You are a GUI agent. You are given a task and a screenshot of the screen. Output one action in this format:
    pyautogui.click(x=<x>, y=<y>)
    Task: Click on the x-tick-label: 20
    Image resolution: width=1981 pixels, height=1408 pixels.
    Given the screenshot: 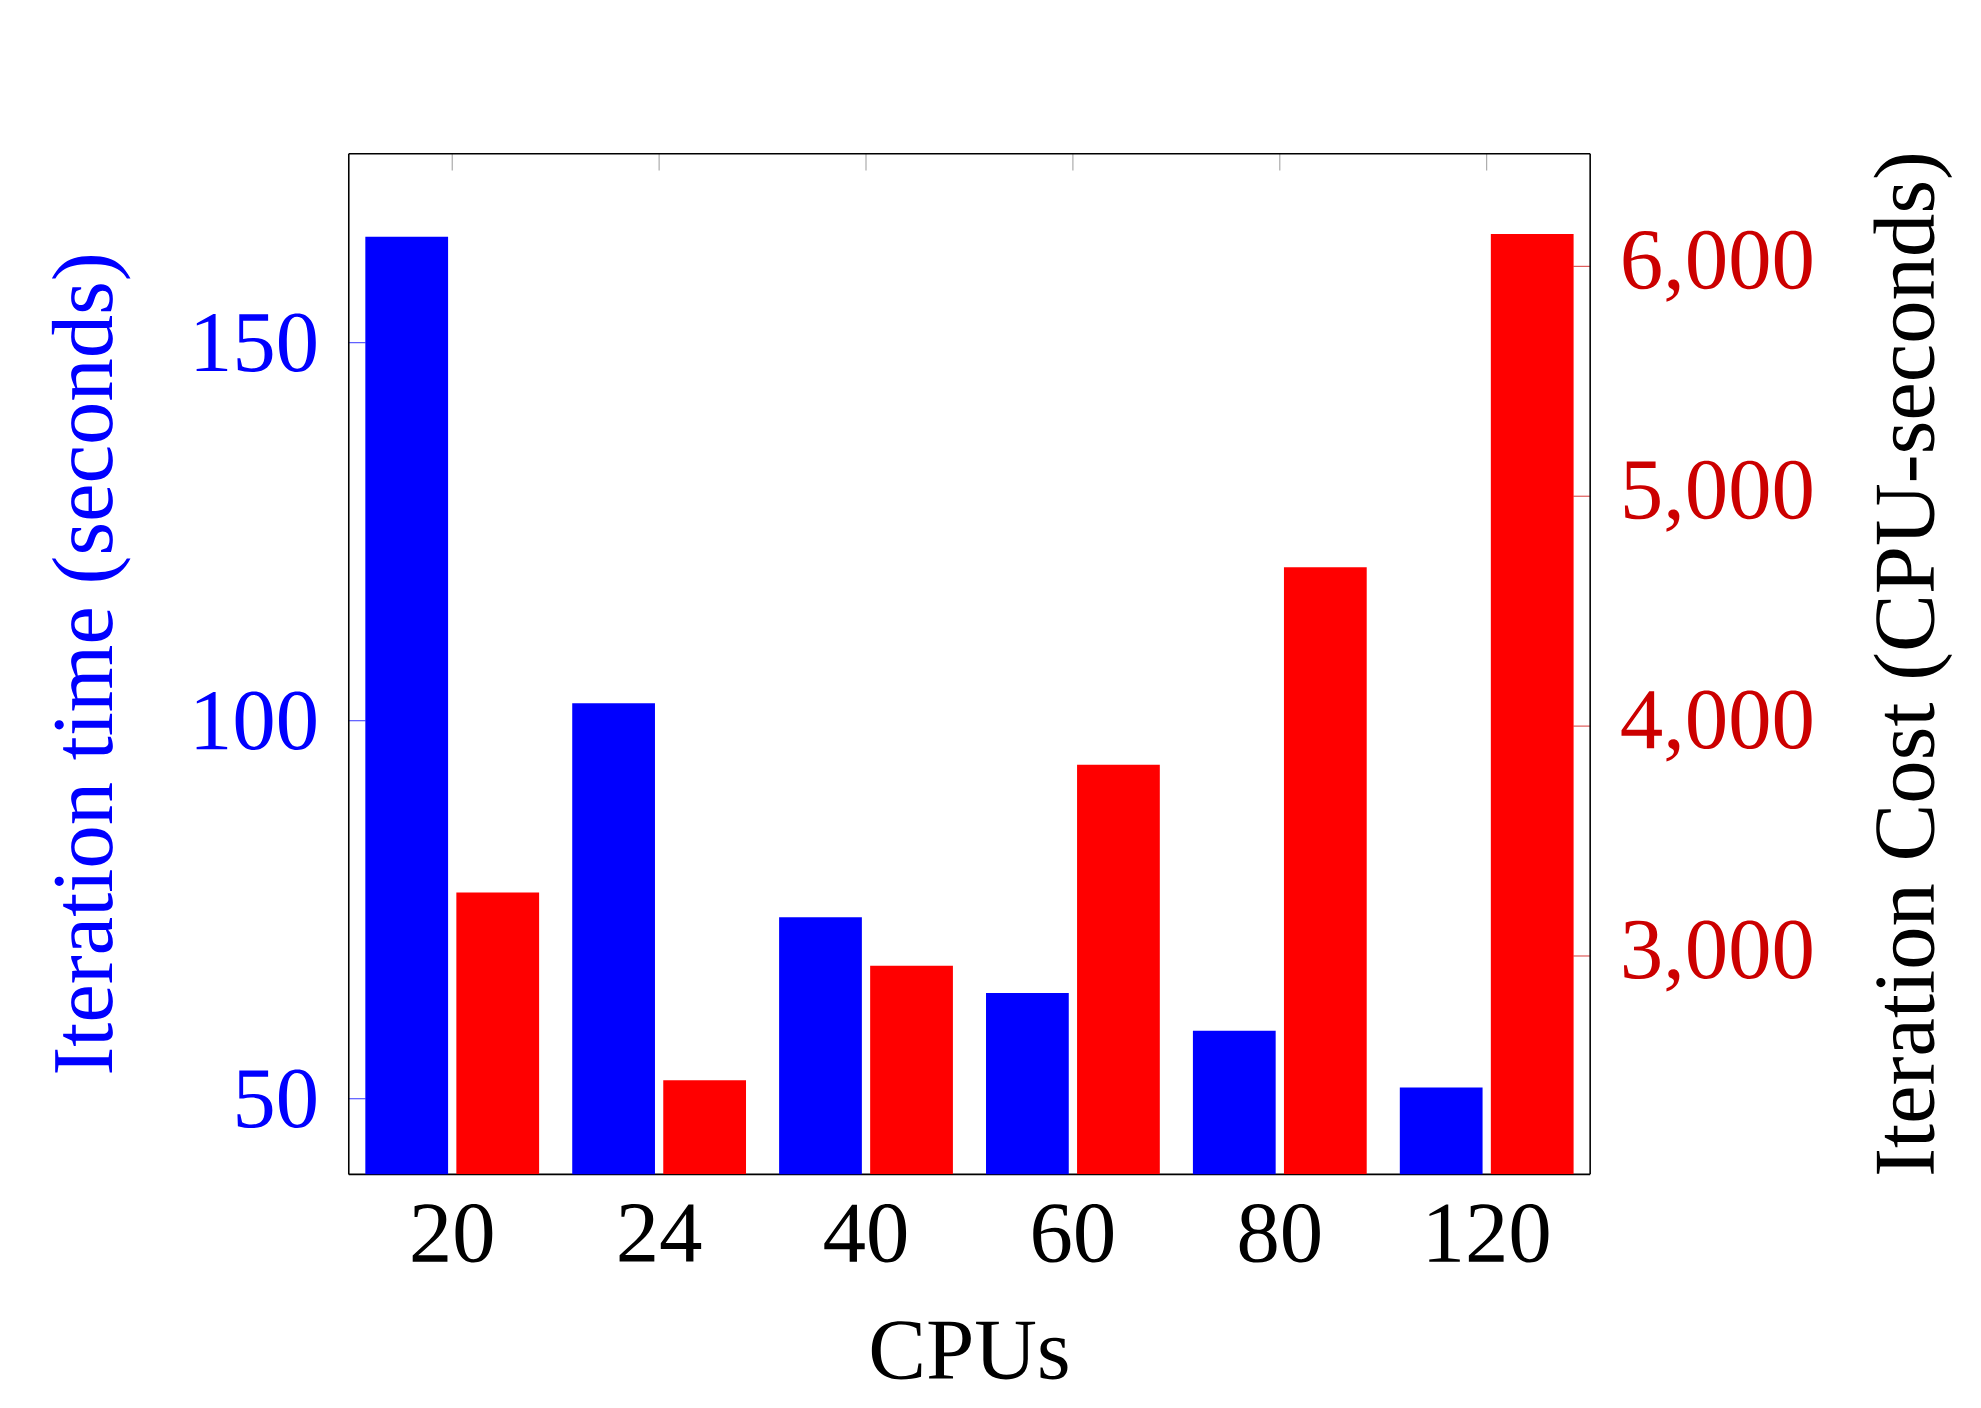 What is the action you would take?
    pyautogui.click(x=452, y=1233)
    